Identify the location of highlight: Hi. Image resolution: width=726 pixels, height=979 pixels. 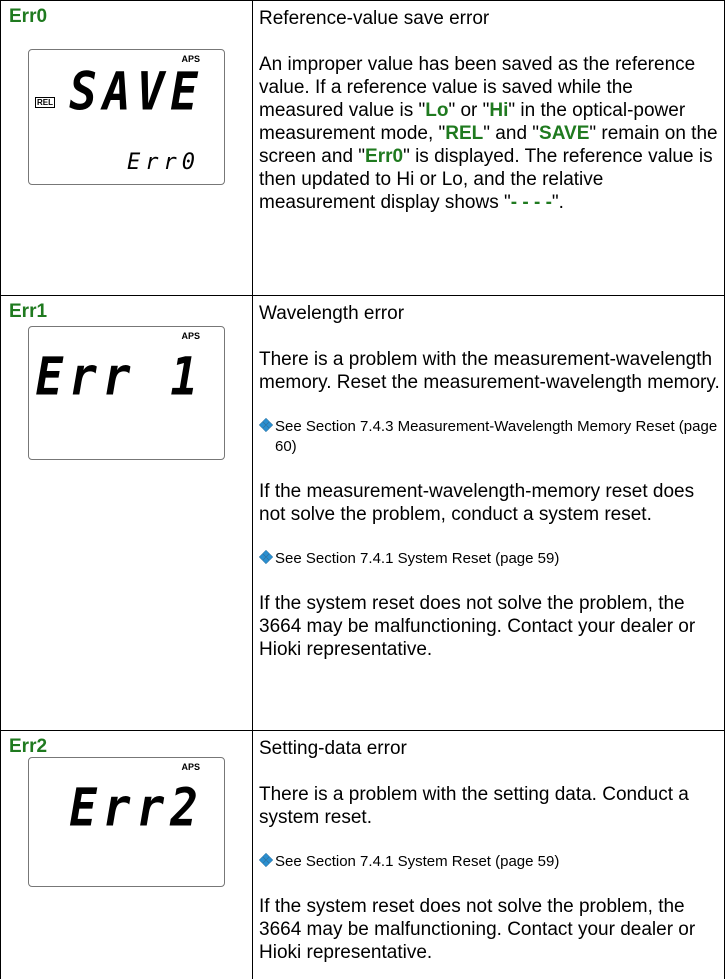
(499, 110).